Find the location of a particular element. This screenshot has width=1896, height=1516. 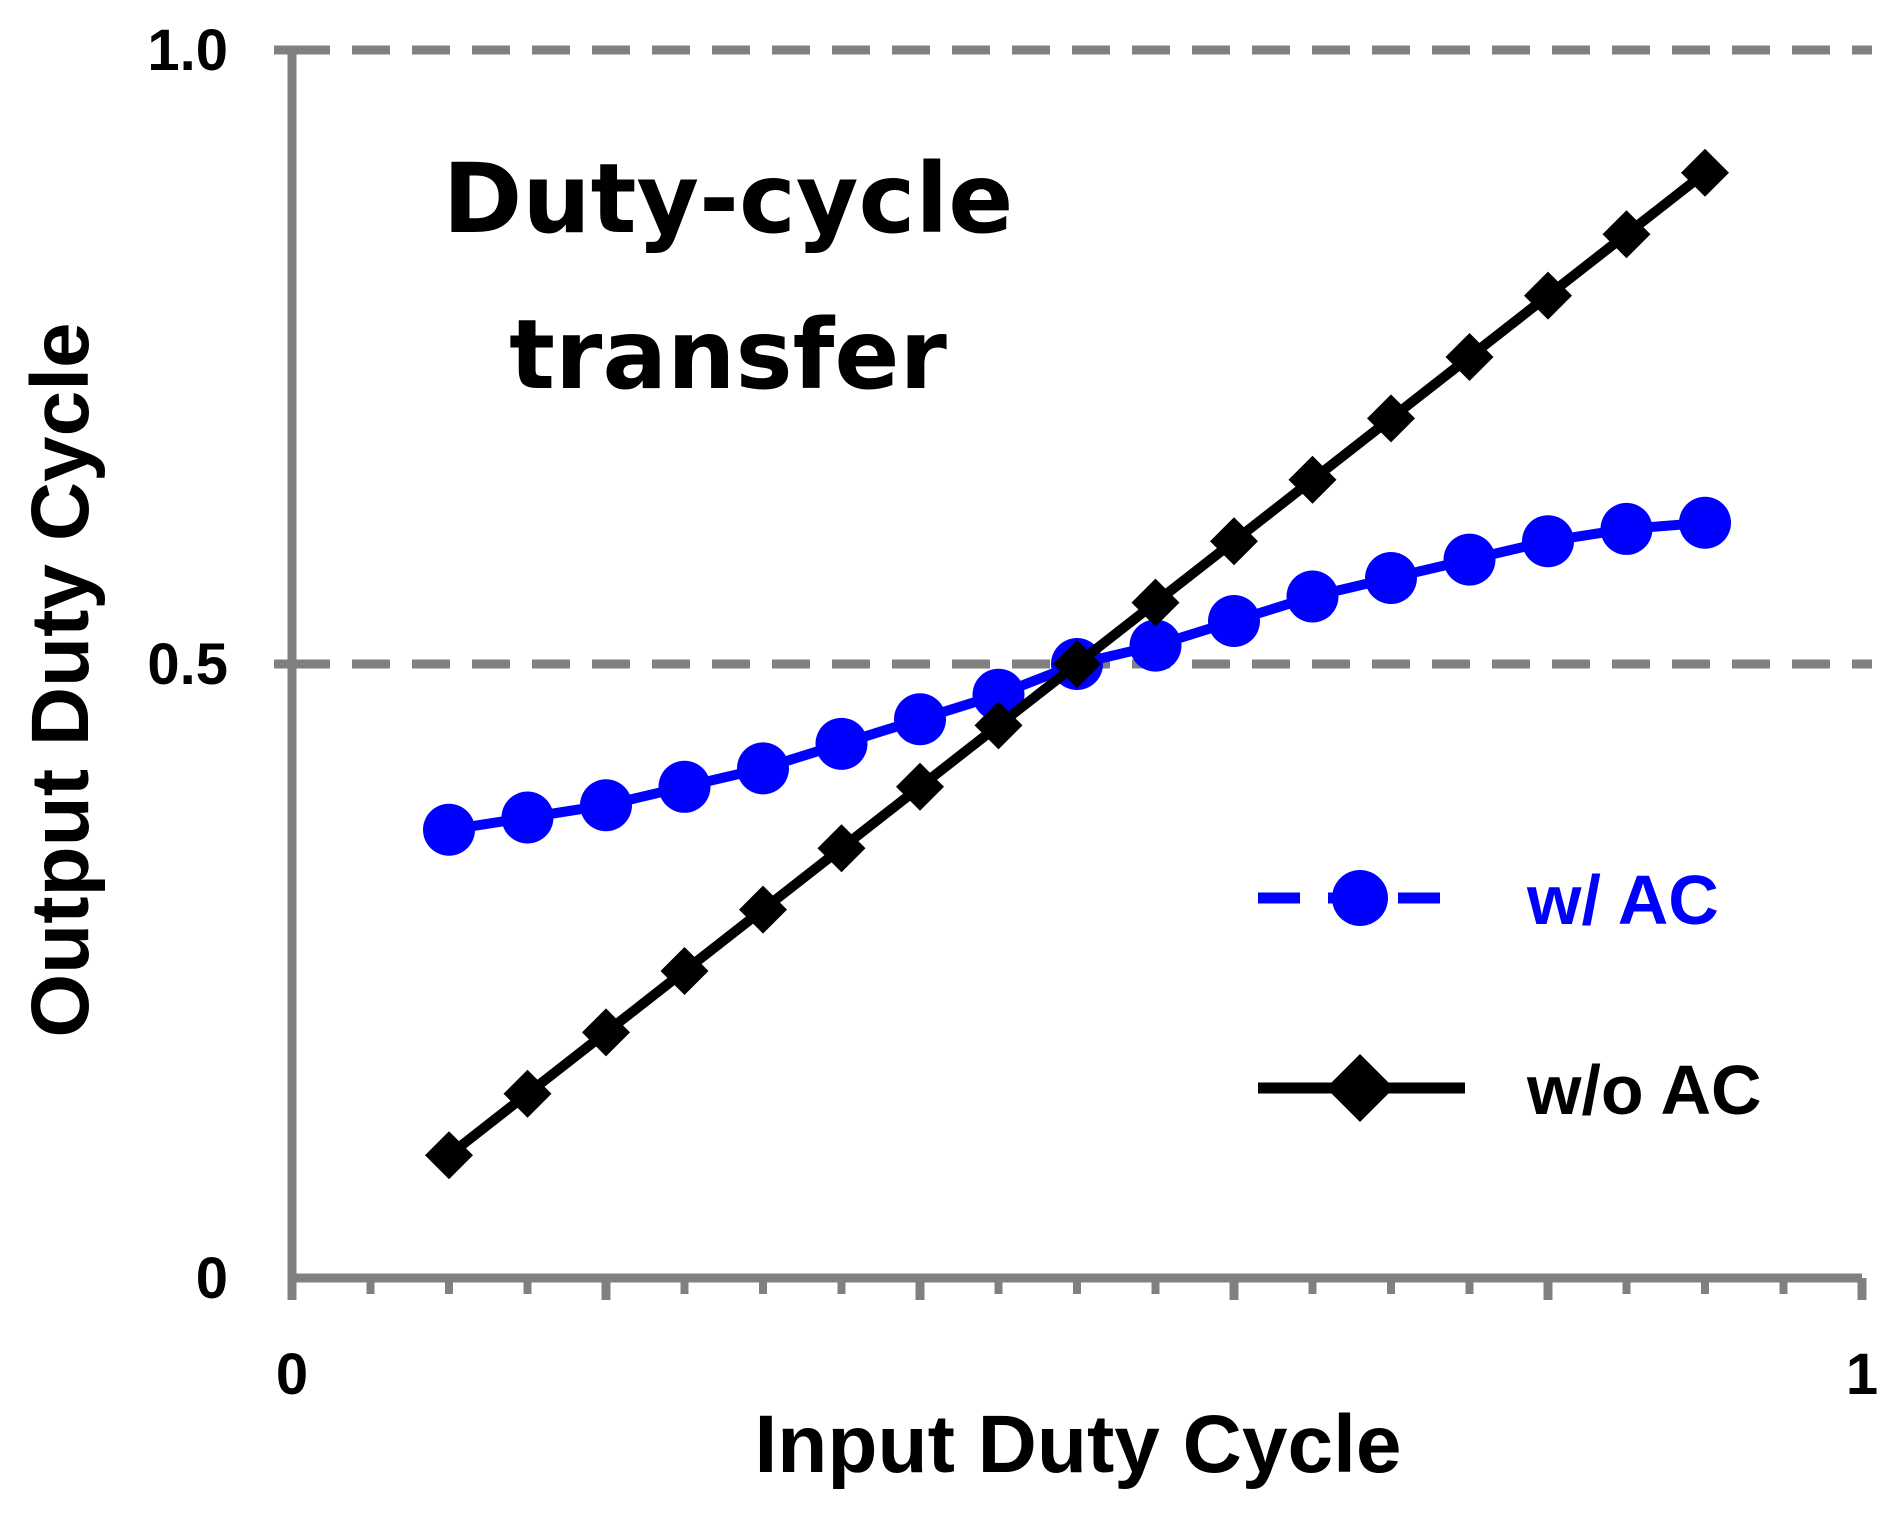

legend-label-w-o-ac: w/o AC is located at coordinates (1644, 1090).